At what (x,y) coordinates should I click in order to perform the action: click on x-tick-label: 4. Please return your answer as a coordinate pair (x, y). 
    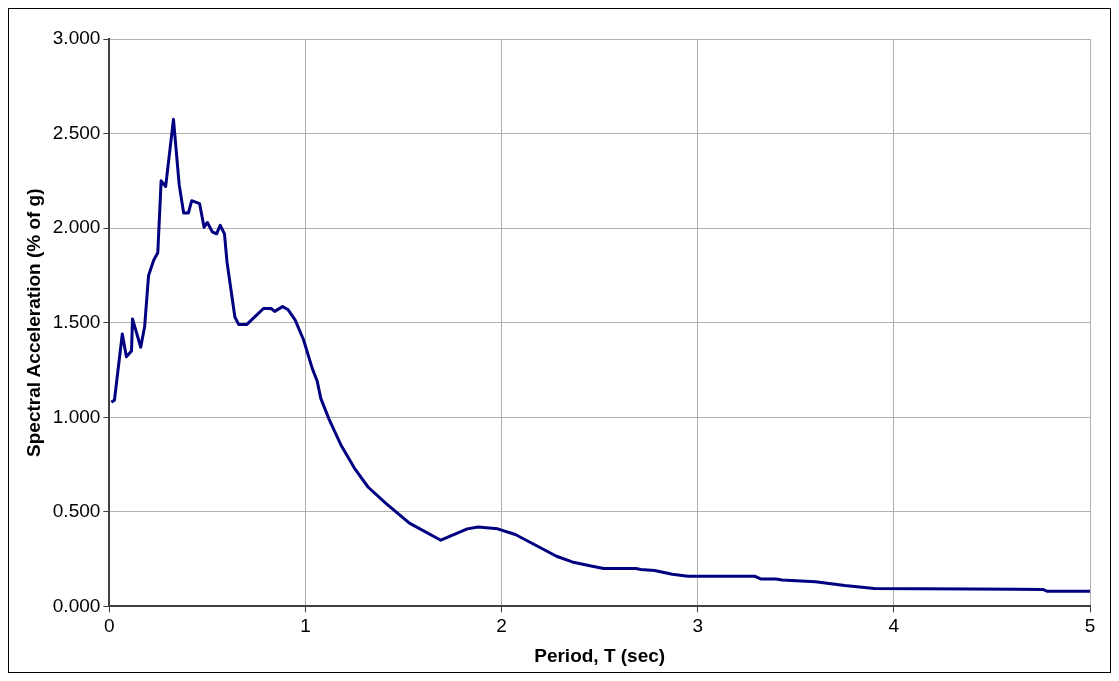
    Looking at the image, I should click on (894, 626).